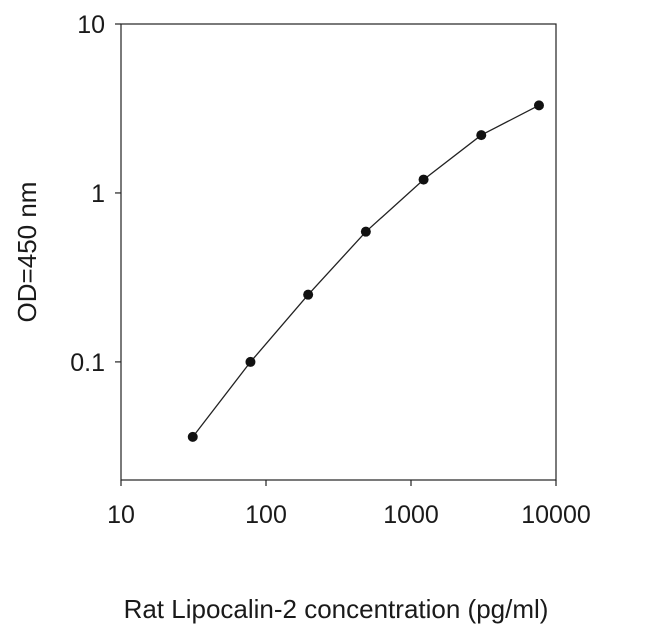 The height and width of the screenshot is (636, 650). Describe the element at coordinates (266, 515) in the screenshot. I see `x-tick-label: 100` at that location.